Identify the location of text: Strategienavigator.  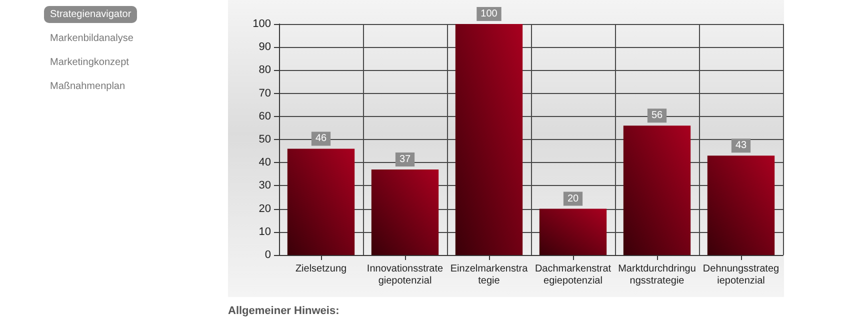
(91, 14).